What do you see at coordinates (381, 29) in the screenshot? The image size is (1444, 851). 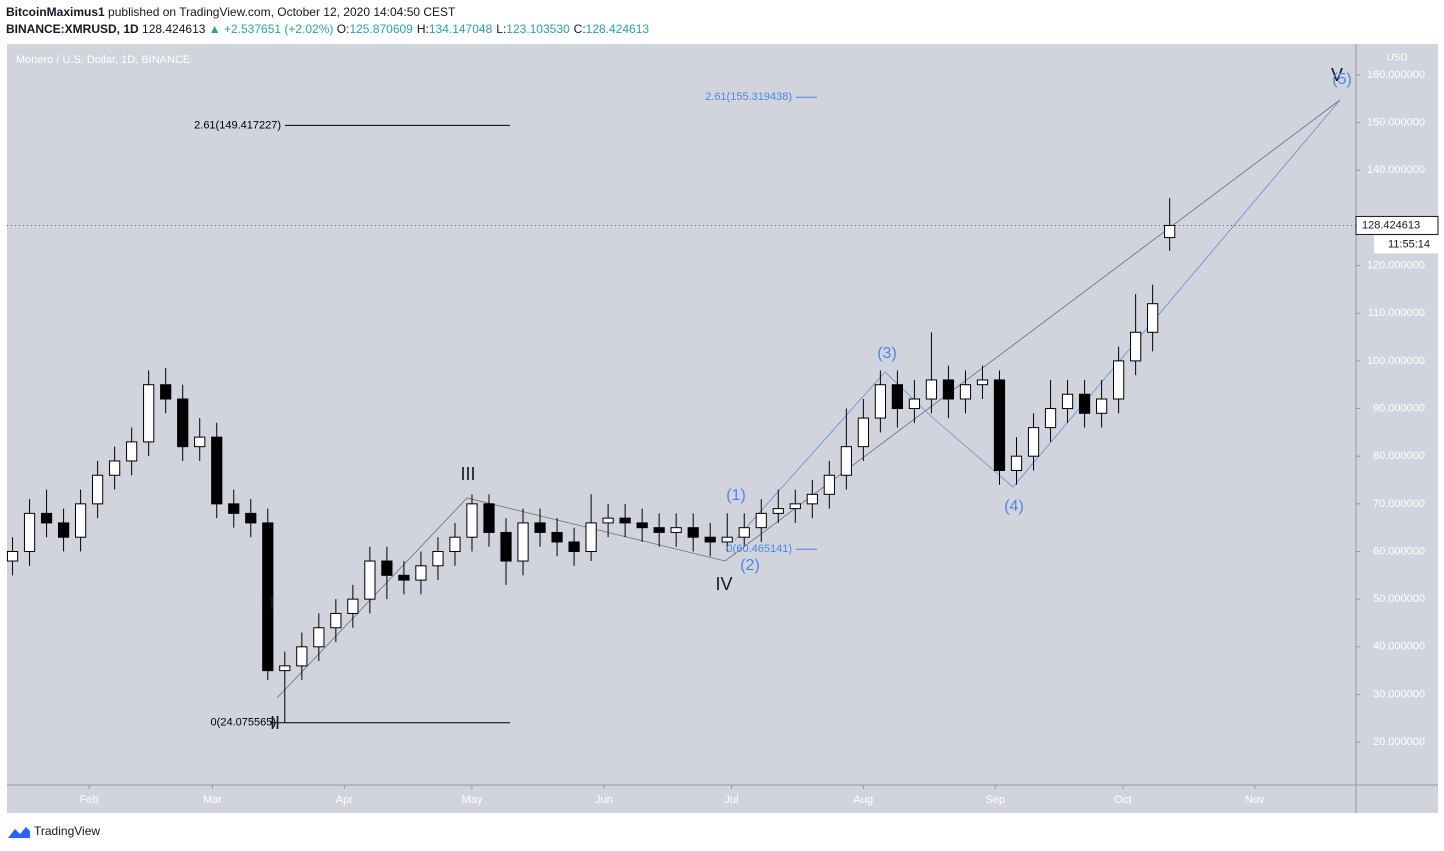 I see `ohlc-value: 125.870609` at bounding box center [381, 29].